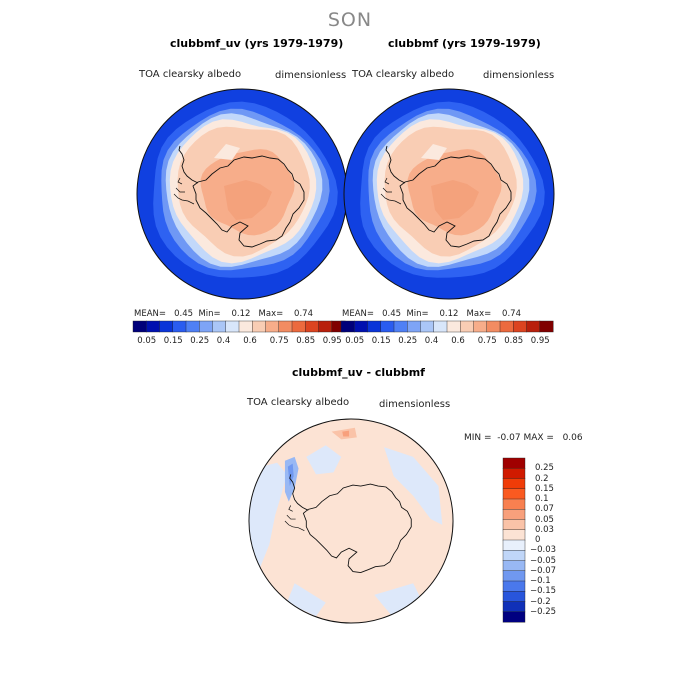 The width and height of the screenshot is (700, 700). I want to click on colorbar-tick-label: 0.1, so click(542, 499).